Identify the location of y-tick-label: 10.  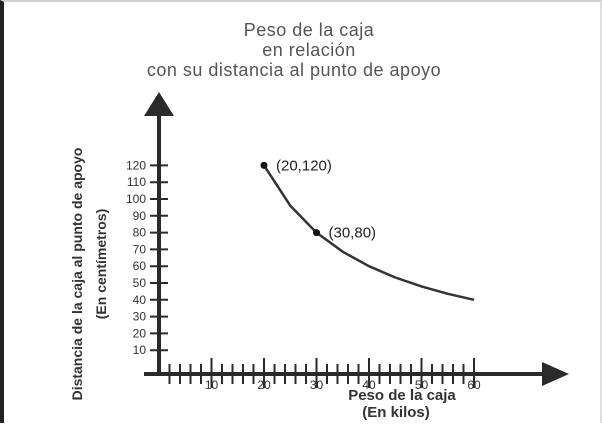
(140, 350).